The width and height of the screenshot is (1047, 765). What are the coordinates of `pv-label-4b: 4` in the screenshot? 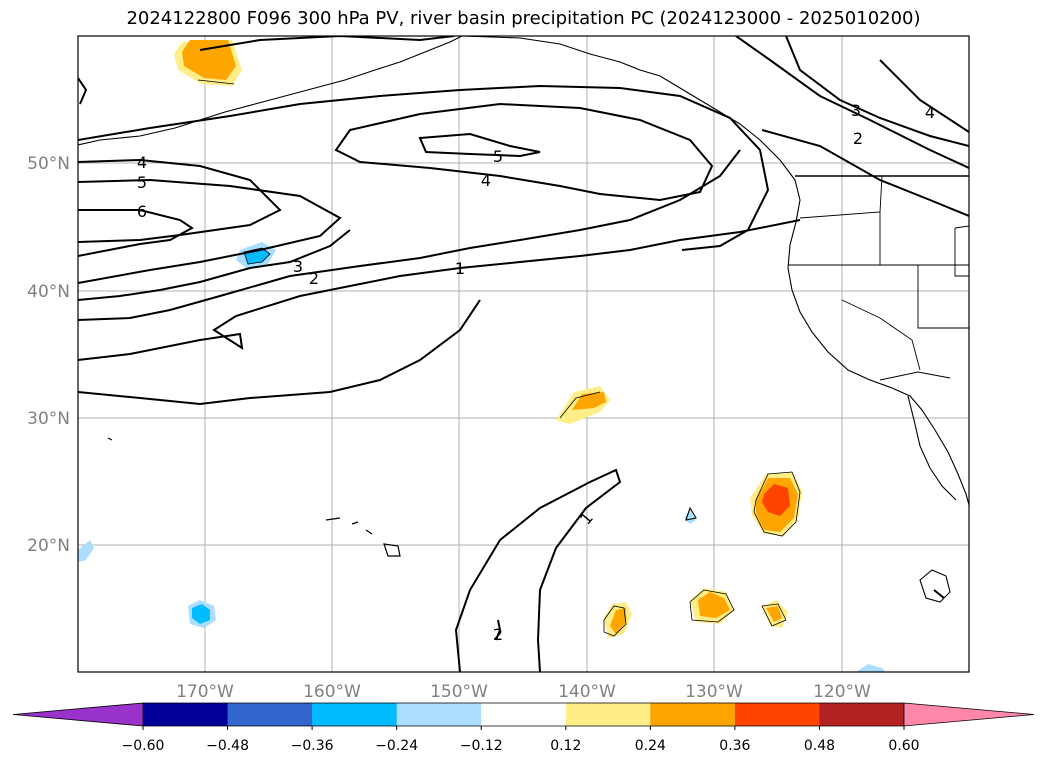 It's located at (486, 180).